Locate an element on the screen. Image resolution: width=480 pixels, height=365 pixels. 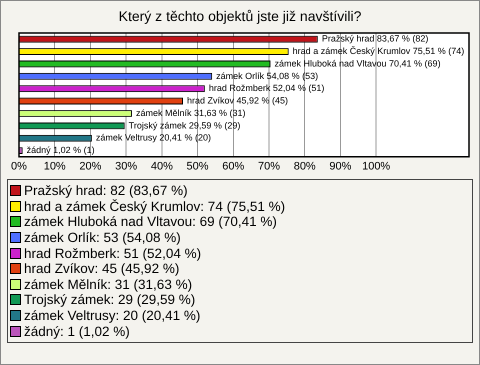
legend-label: zámek Mělník: 31 (31,63 %) is located at coordinates (108, 284).